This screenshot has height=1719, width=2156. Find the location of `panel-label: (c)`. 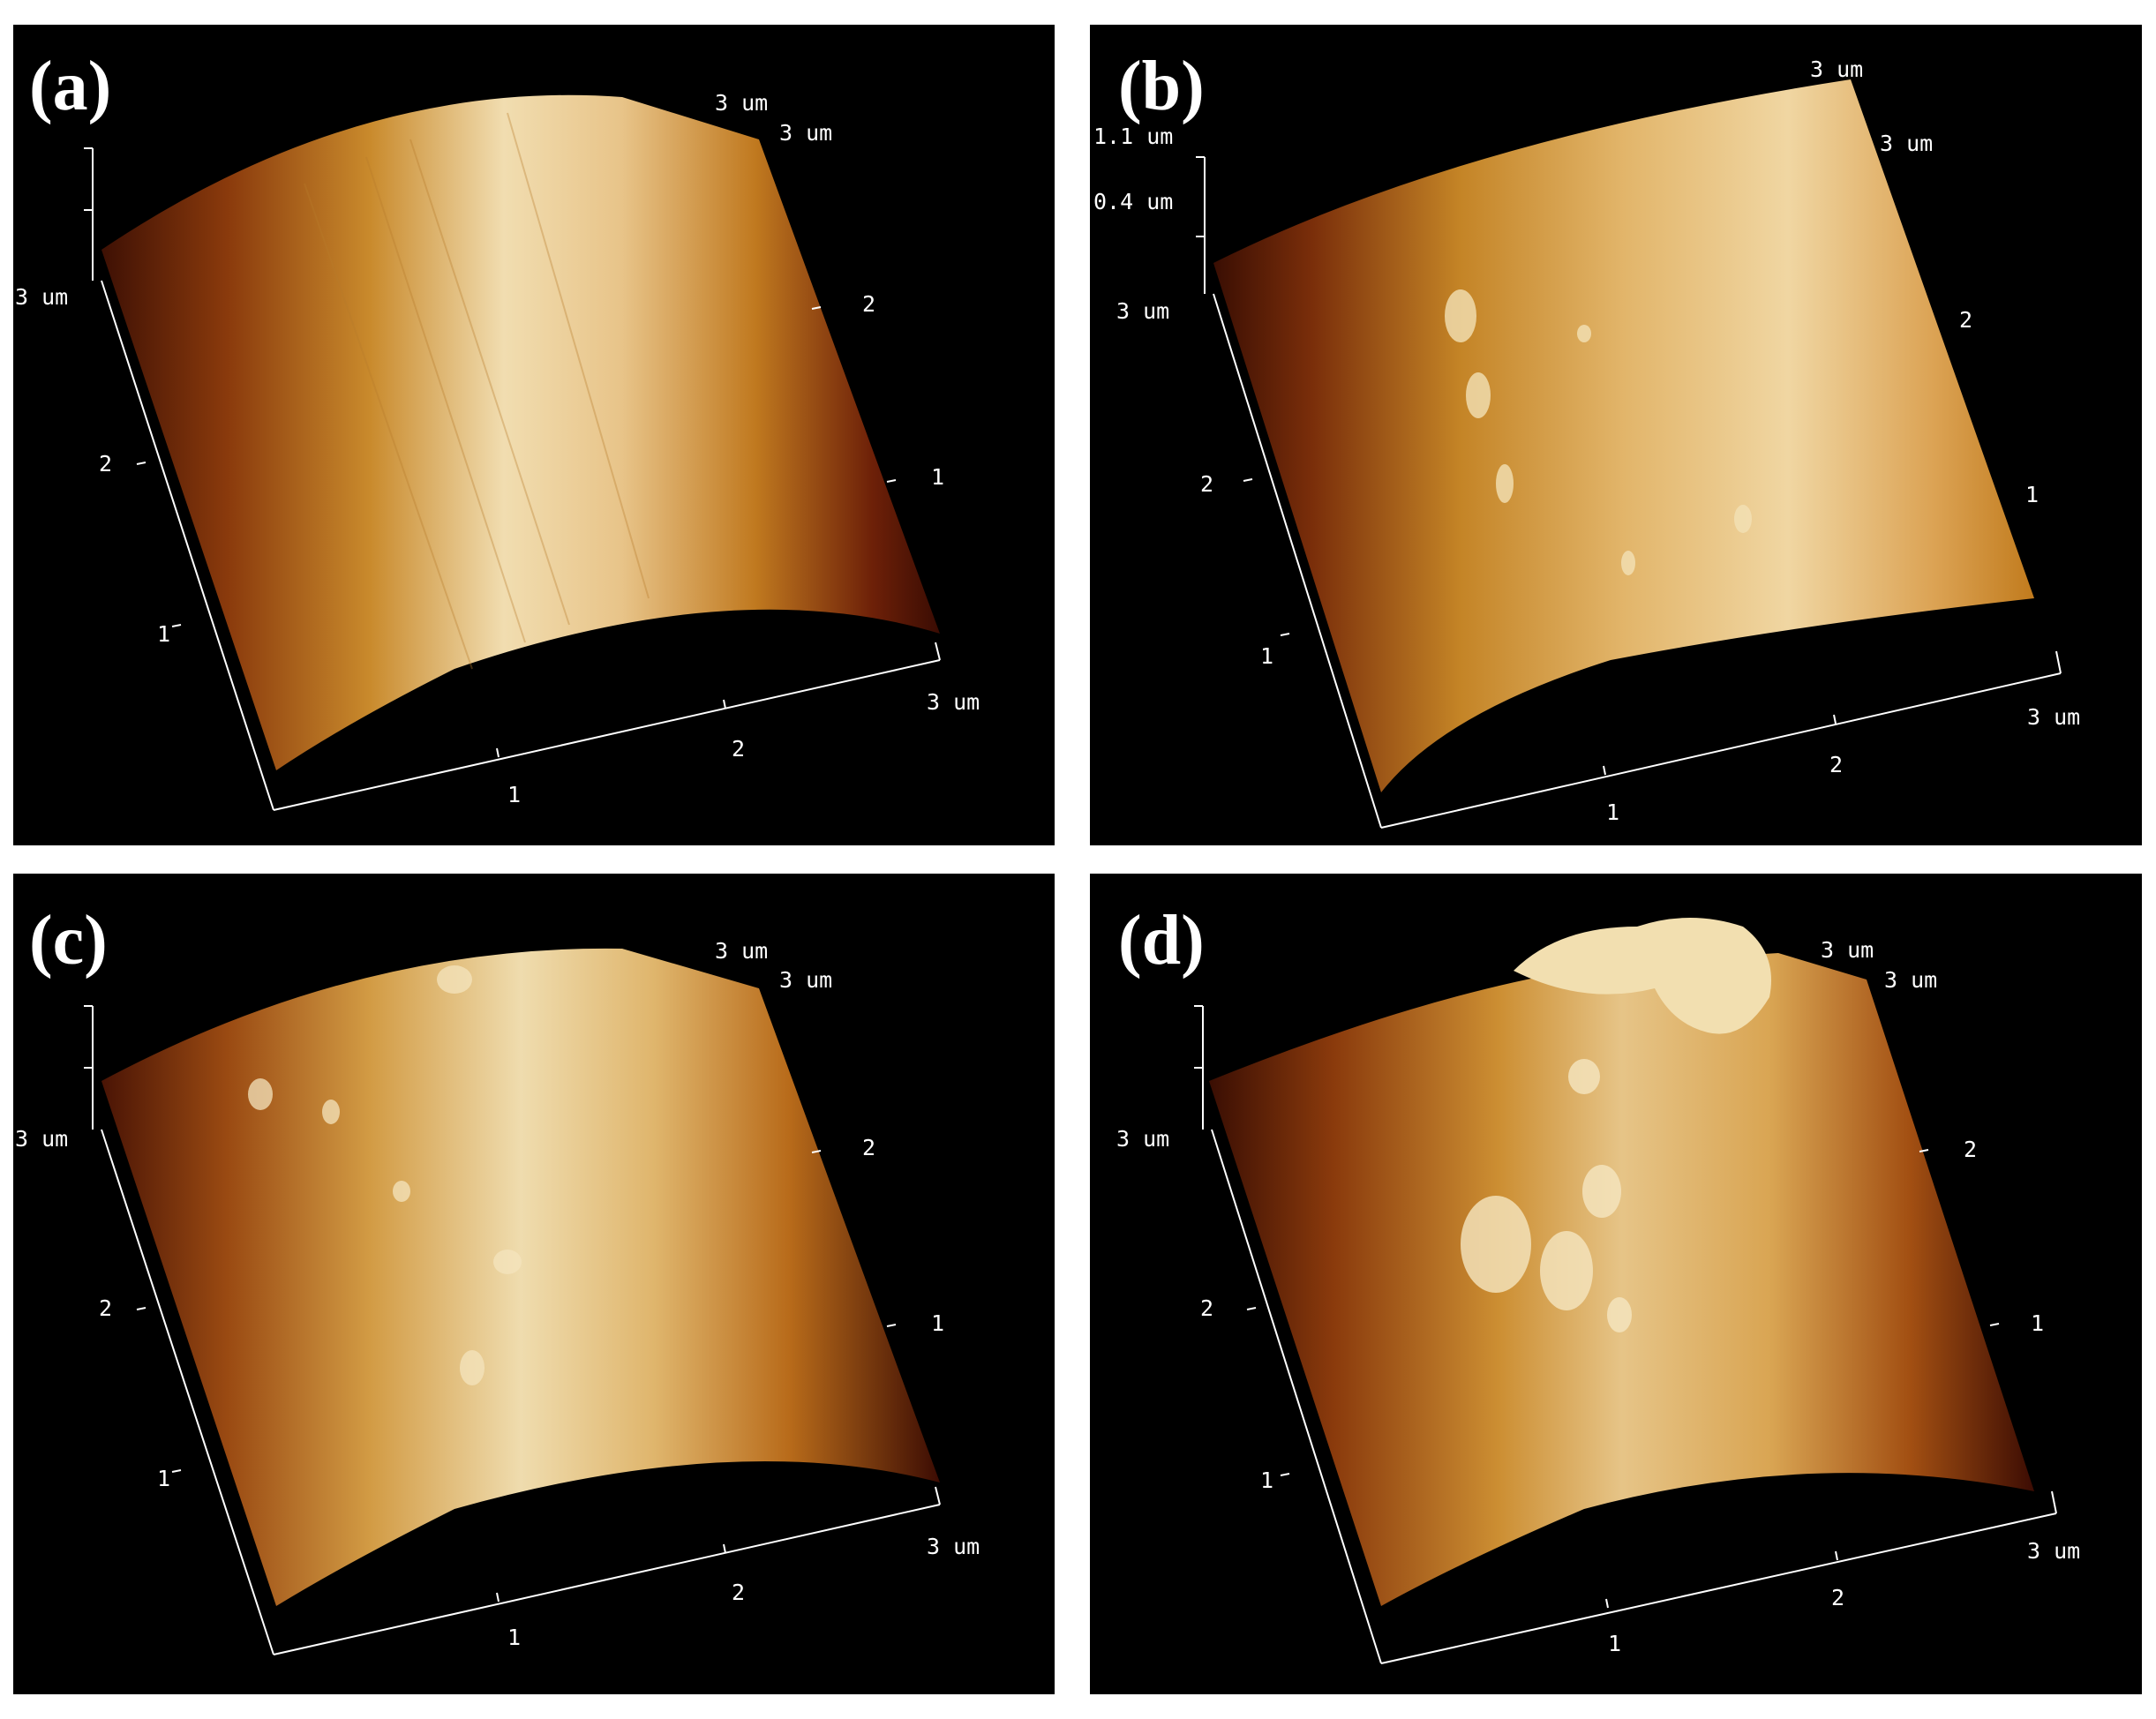

panel-label: (c) is located at coordinates (69, 941).